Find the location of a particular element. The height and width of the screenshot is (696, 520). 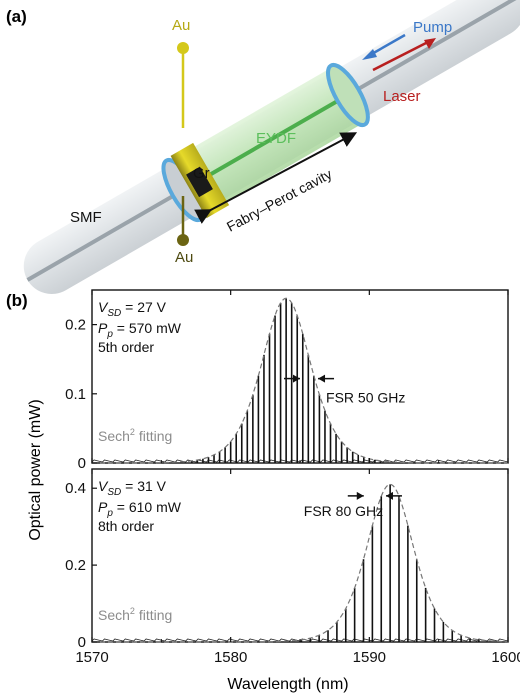

smf-label: SMF is located at coordinates (86, 217).